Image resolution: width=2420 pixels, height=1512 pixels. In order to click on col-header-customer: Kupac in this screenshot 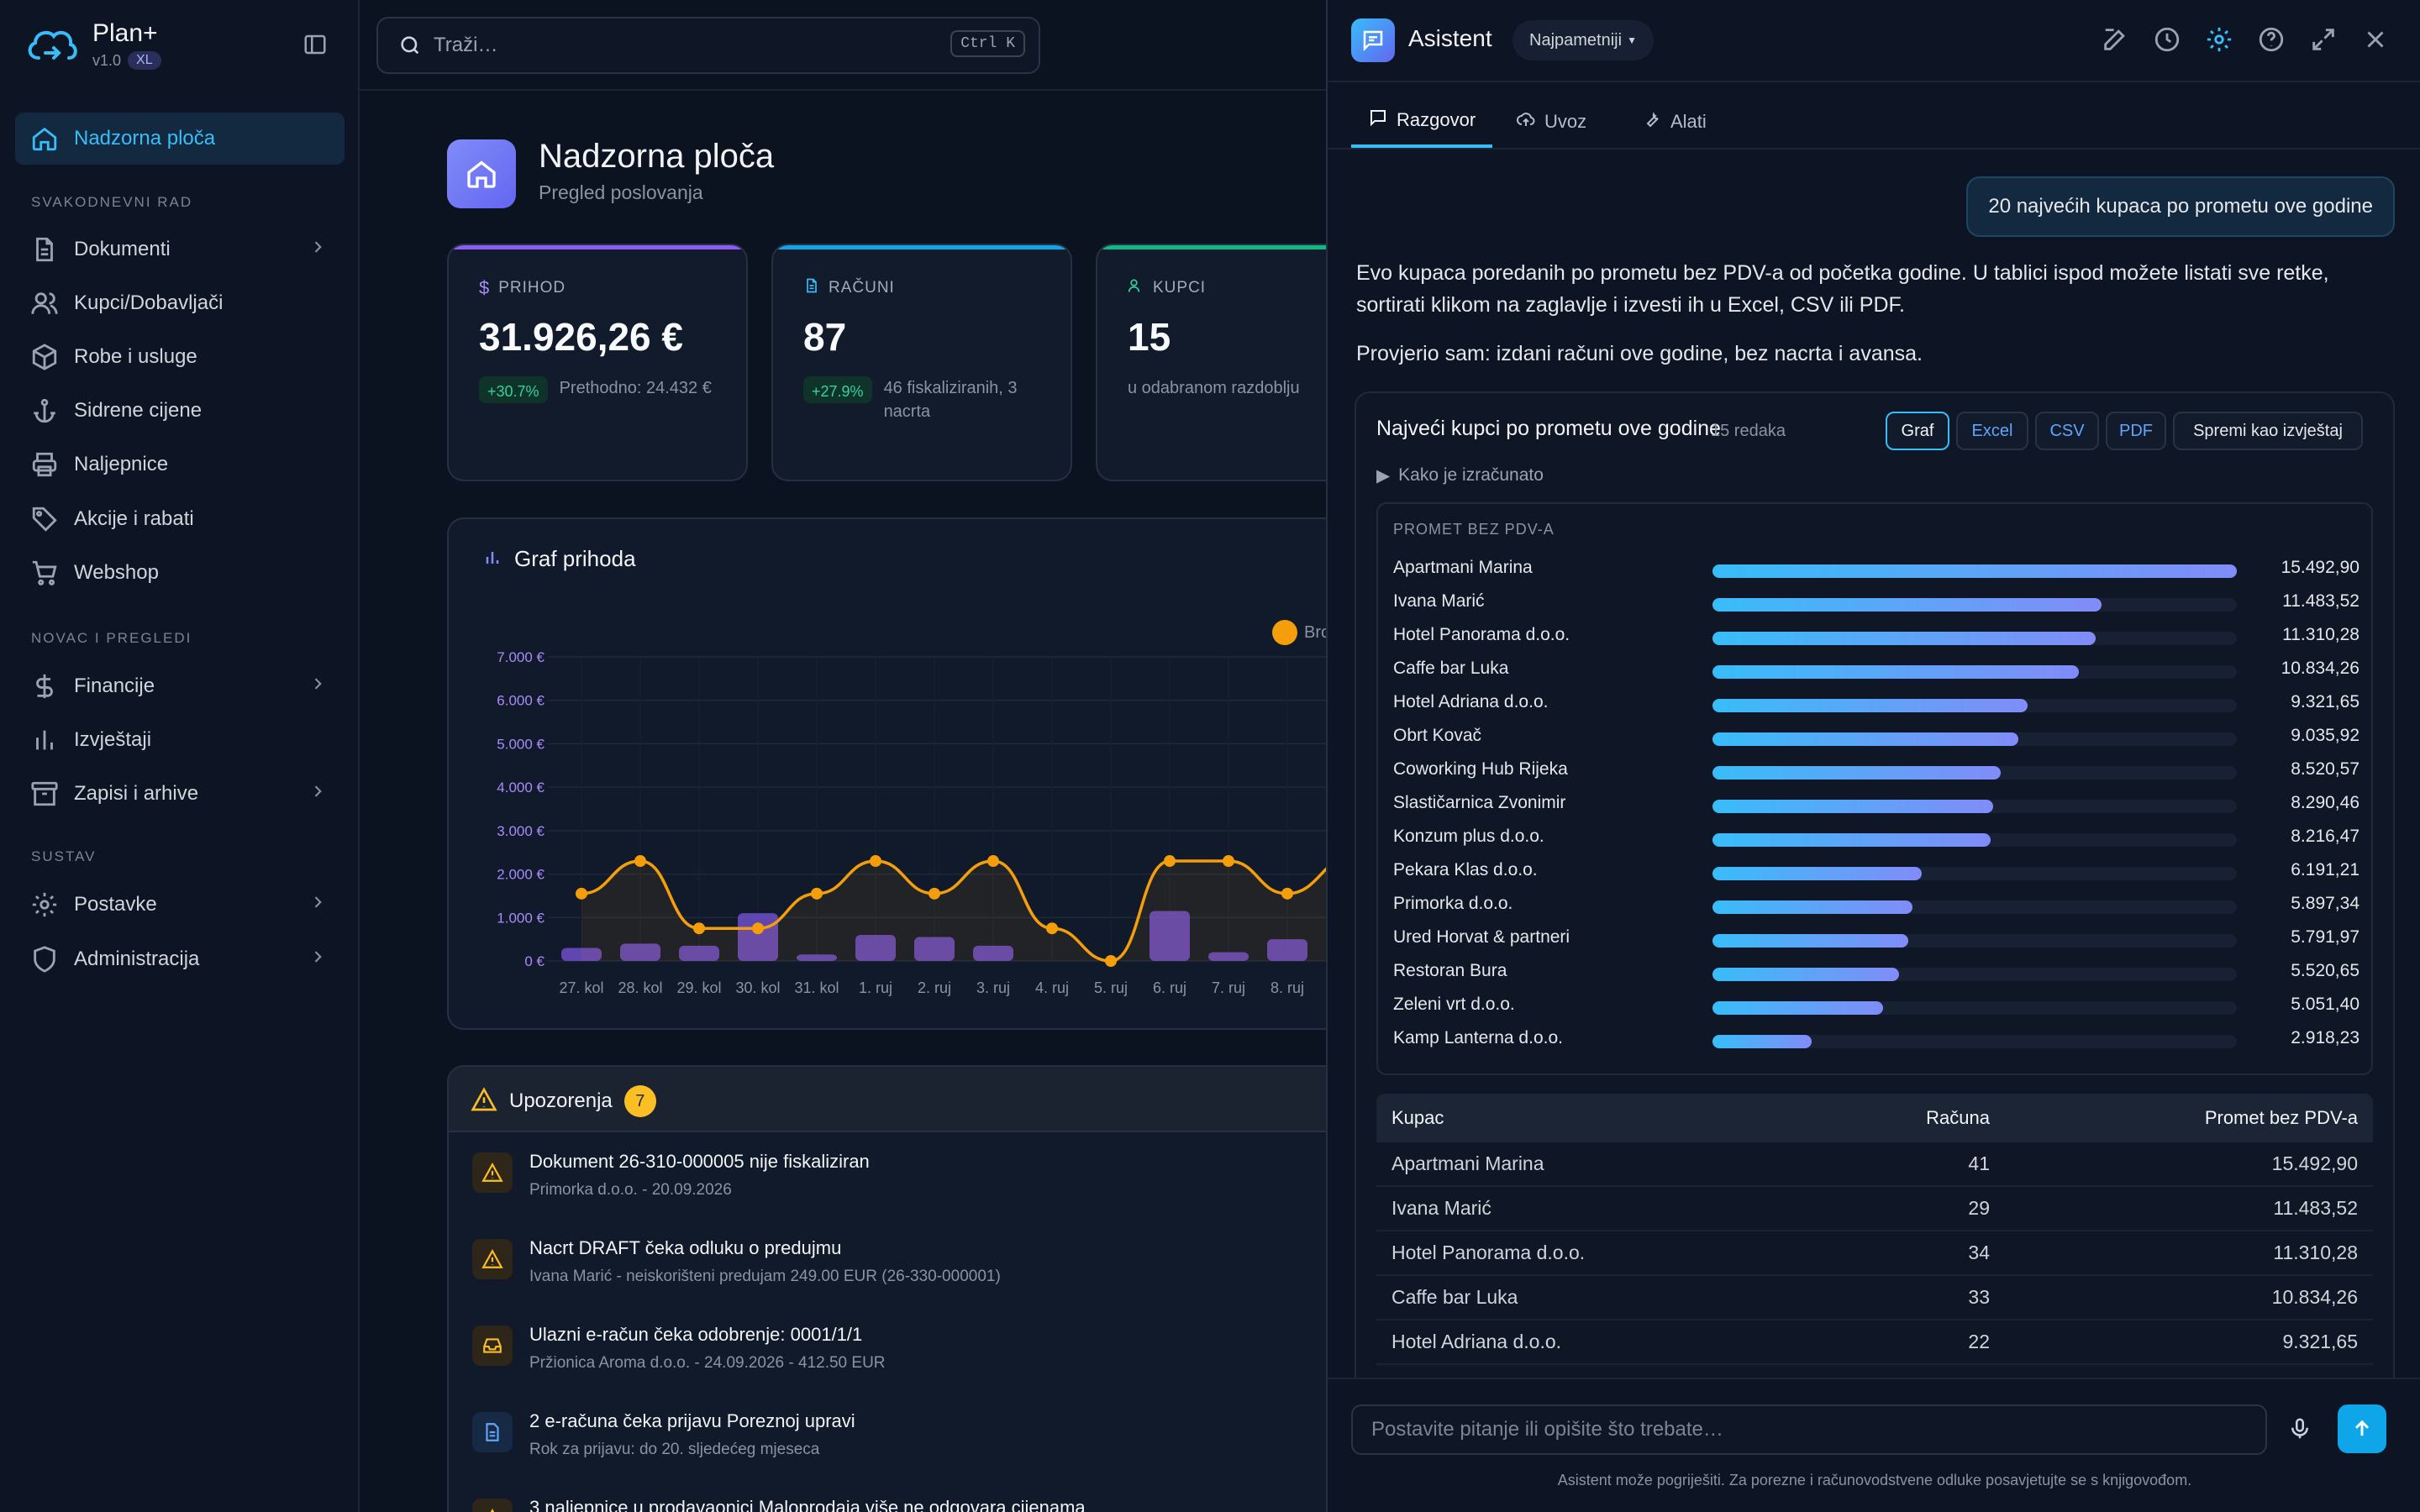, I will do `click(1418, 1117)`.